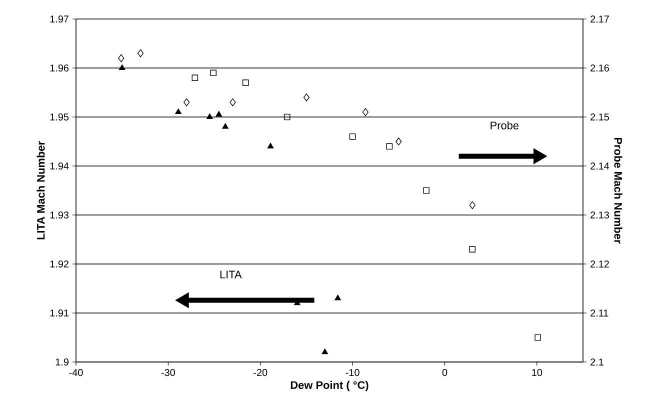 The height and width of the screenshot is (420, 645). Describe the element at coordinates (59, 166) in the screenshot. I see `y-tick-label: 1.94` at that location.